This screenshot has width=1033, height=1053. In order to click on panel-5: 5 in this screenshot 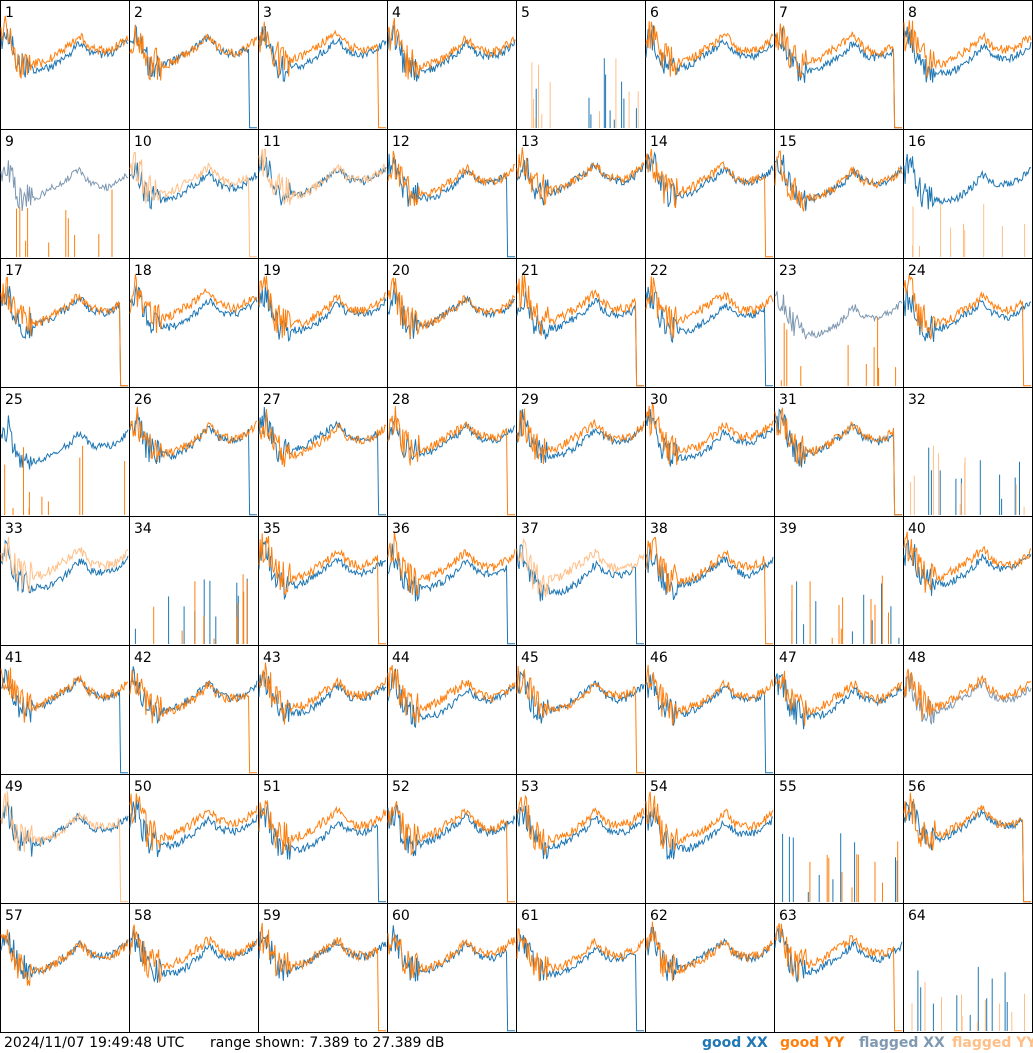, I will do `click(581, 65)`.